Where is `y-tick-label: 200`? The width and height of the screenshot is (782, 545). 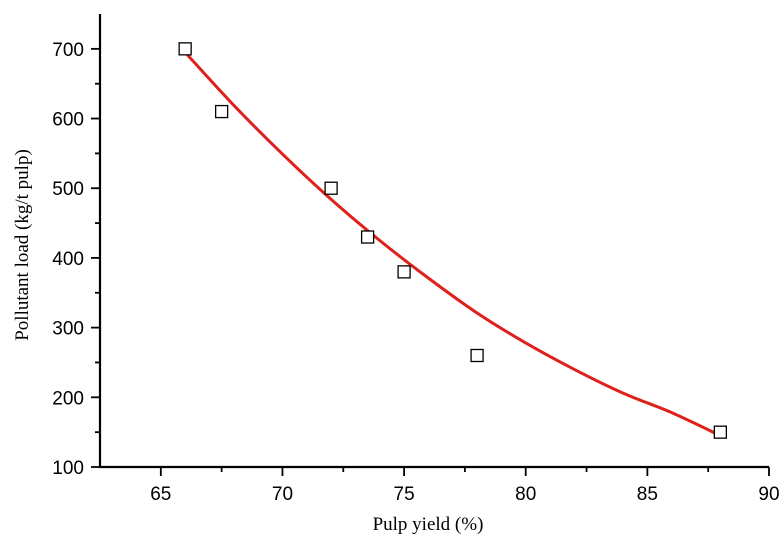
y-tick-label: 200 is located at coordinates (68, 398).